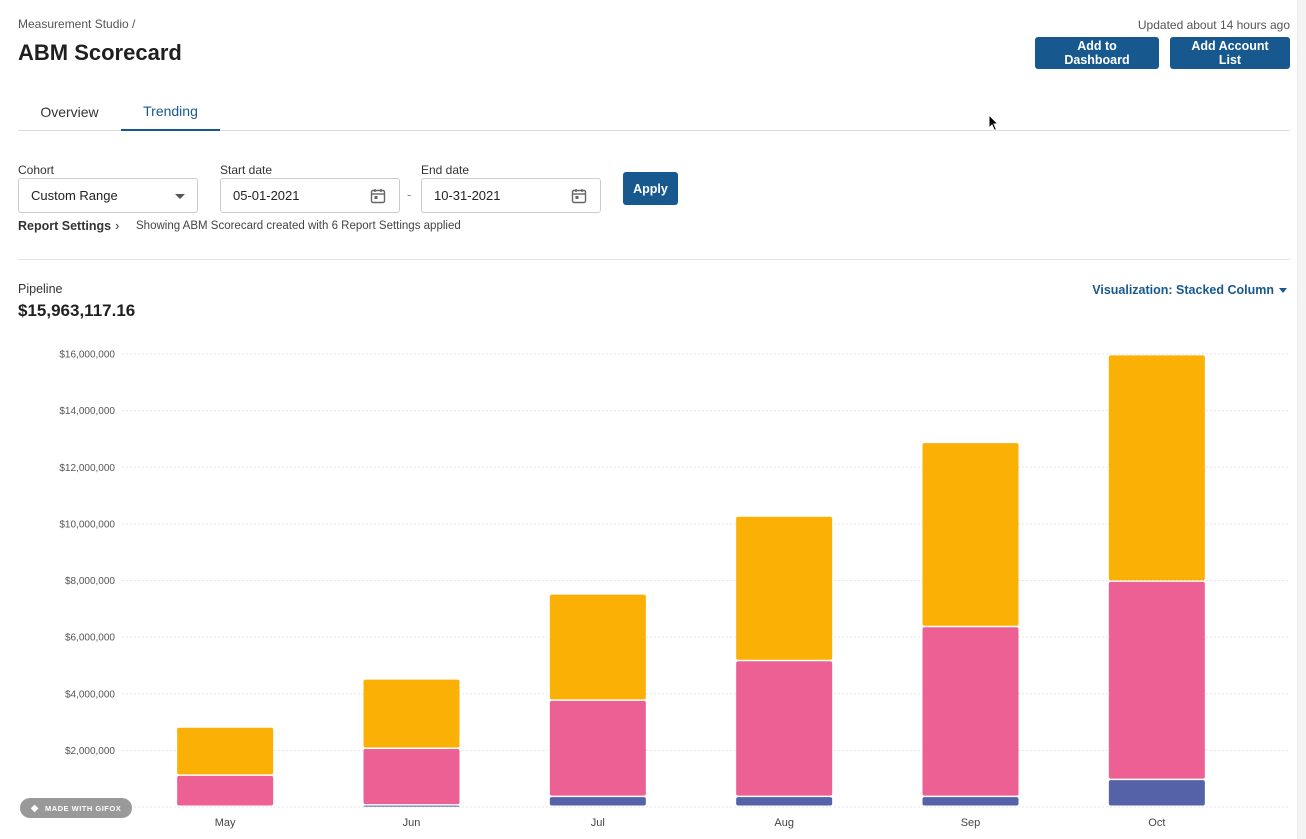 The width and height of the screenshot is (1306, 839). I want to click on y-tick-label: $8,000,000, so click(90, 581).